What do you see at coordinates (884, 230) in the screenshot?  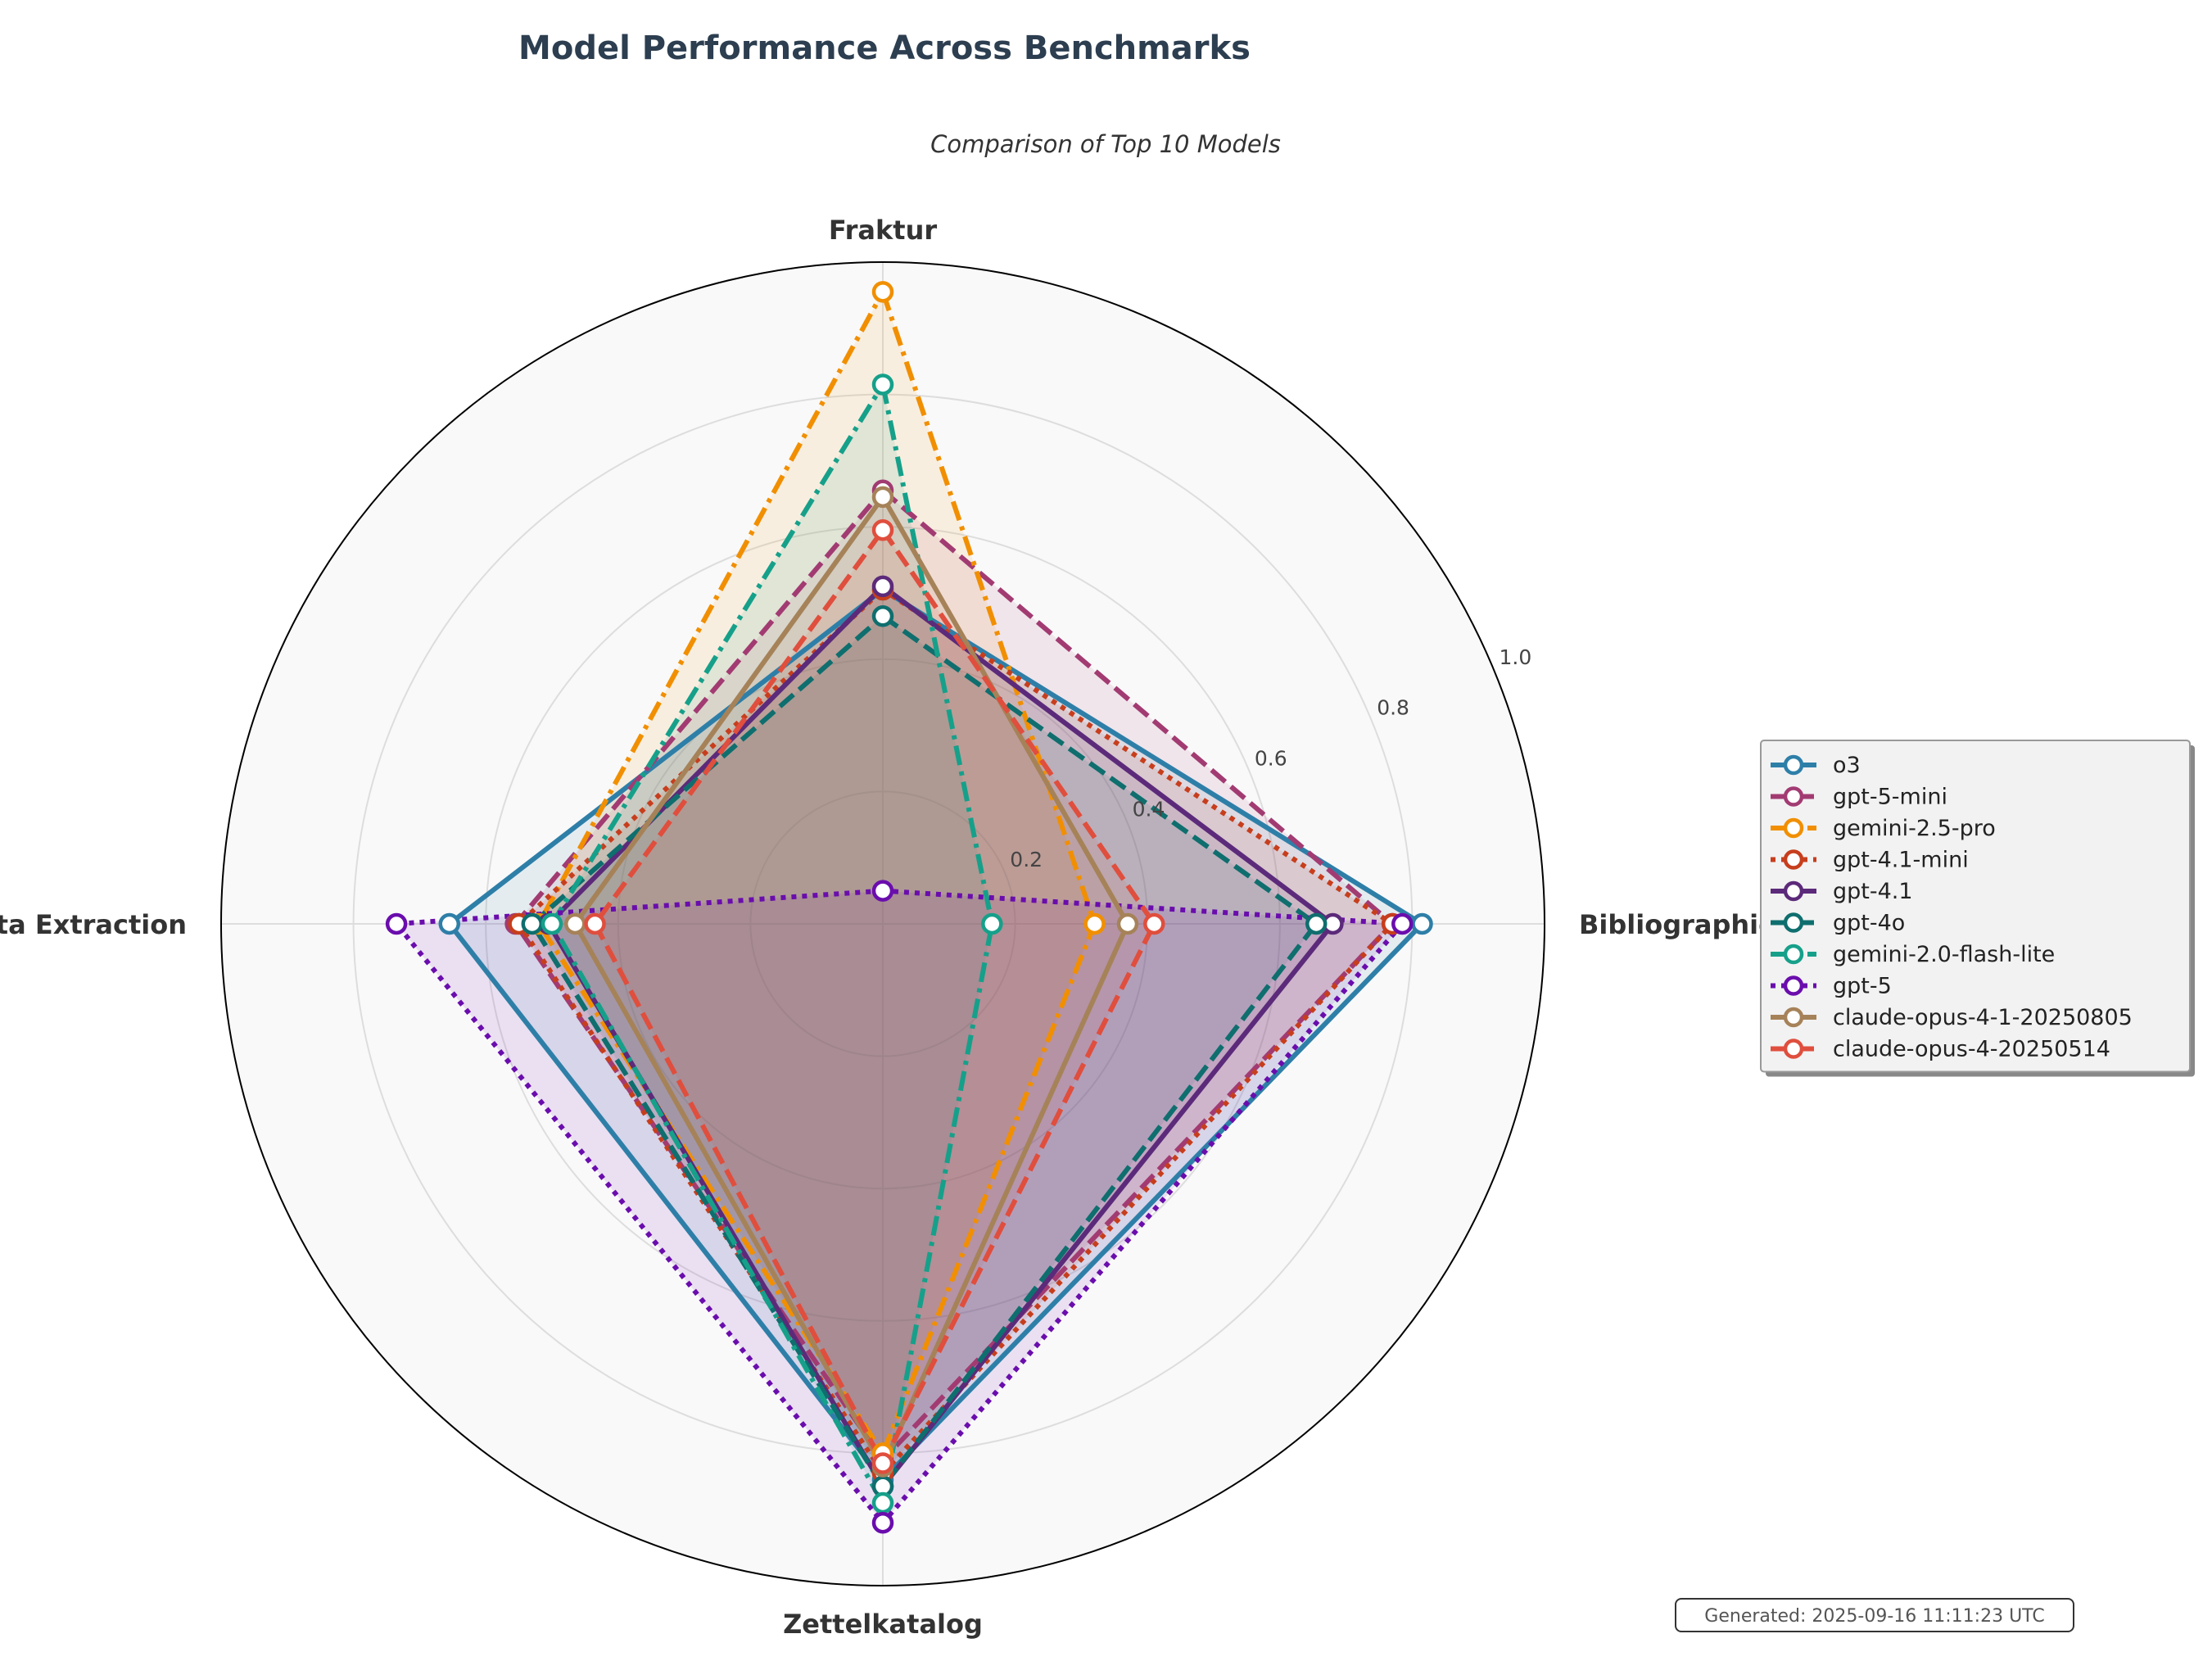 I see `axis-label-fraktur: Fraktur` at bounding box center [884, 230].